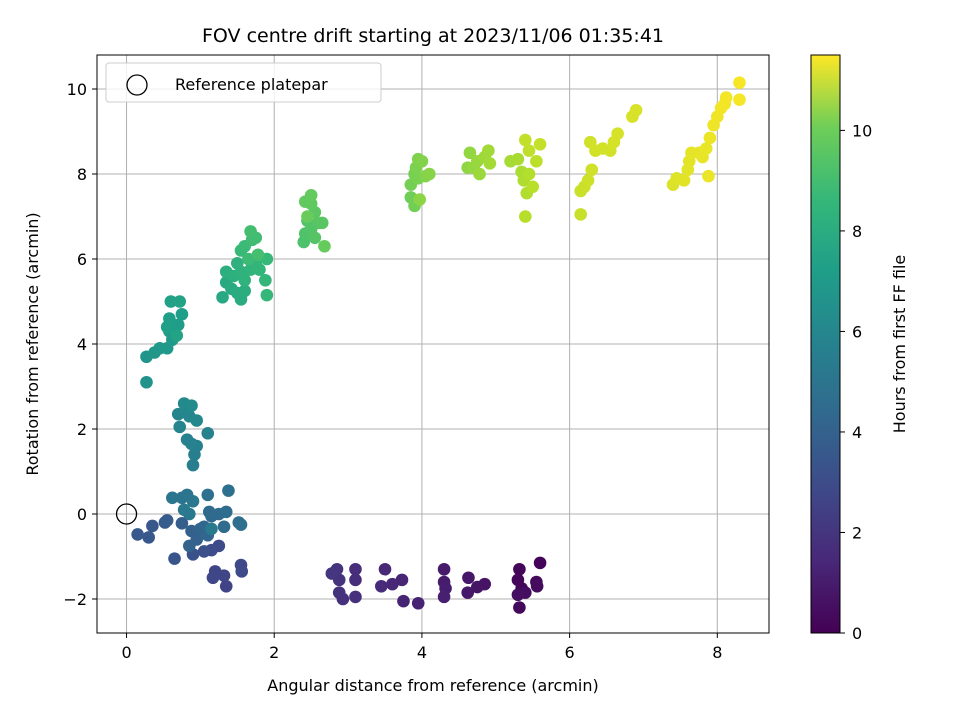  Describe the element at coordinates (856, 382) in the screenshot. I see `colorbar-ticks: 0 2 4 6 8 10` at that location.